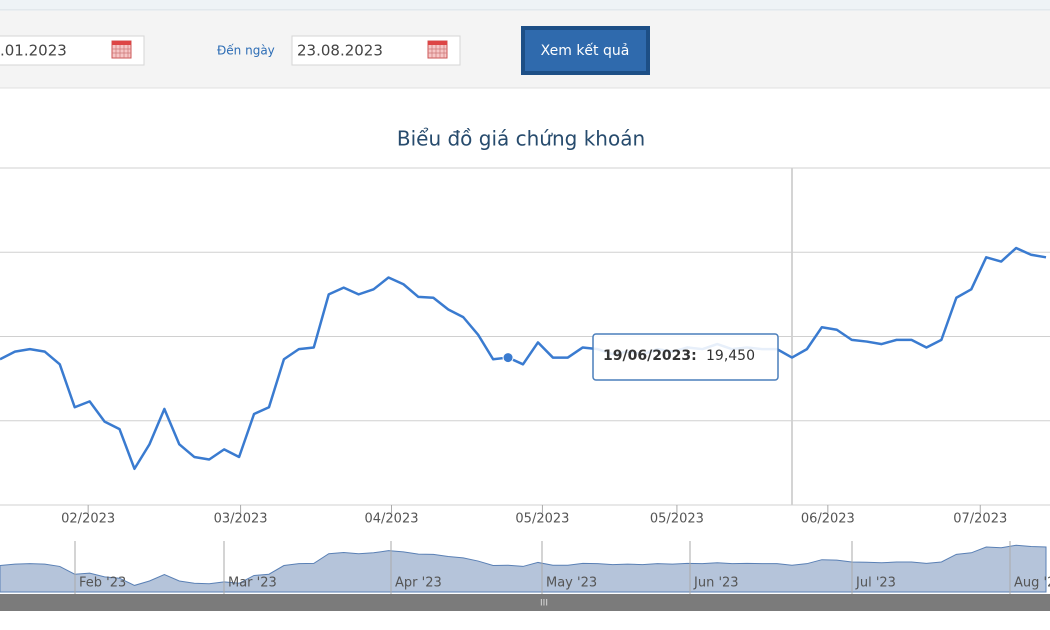  I want to click on navigator-label: Aug '23, so click(1032, 583).